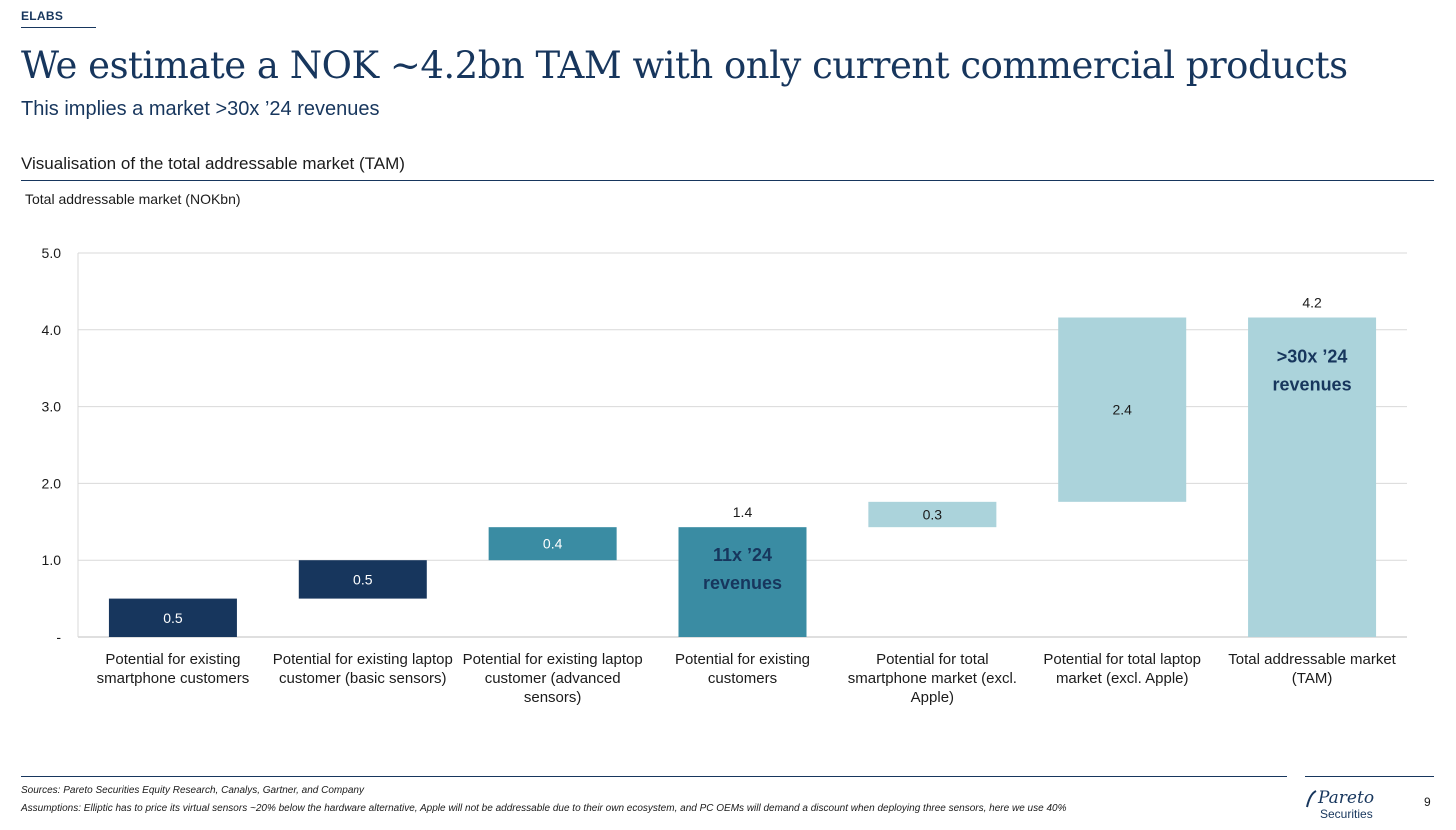 The height and width of the screenshot is (830, 1456). What do you see at coordinates (363, 678) in the screenshot?
I see `x-tick-label: customer (basic sensors)` at bounding box center [363, 678].